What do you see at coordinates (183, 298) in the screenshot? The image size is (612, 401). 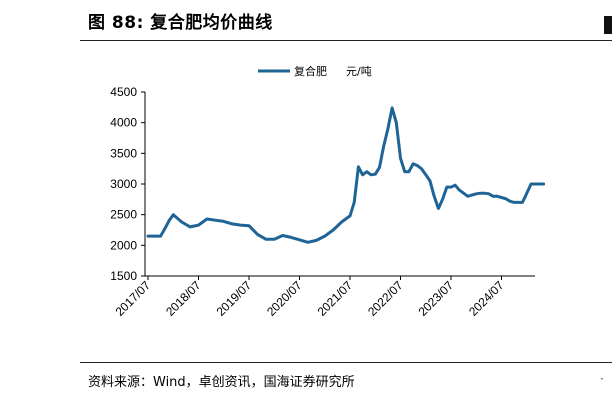 I see `x-tick-label: 2018/07` at bounding box center [183, 298].